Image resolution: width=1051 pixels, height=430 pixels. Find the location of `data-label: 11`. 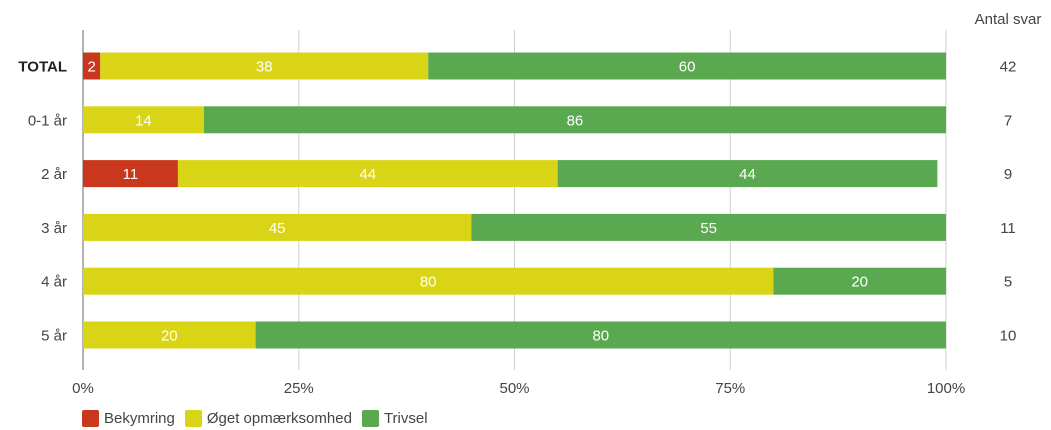

data-label: 11 is located at coordinates (131, 174).